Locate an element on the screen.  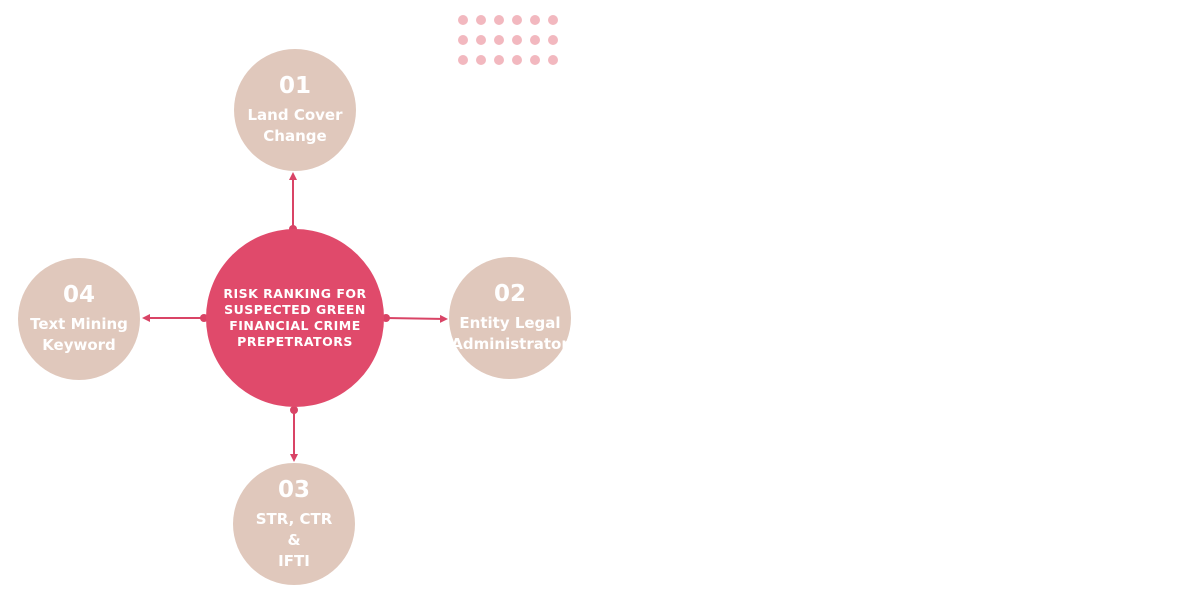
node-02-label: Entity Legal Administrator is located at coordinates (510, 333).